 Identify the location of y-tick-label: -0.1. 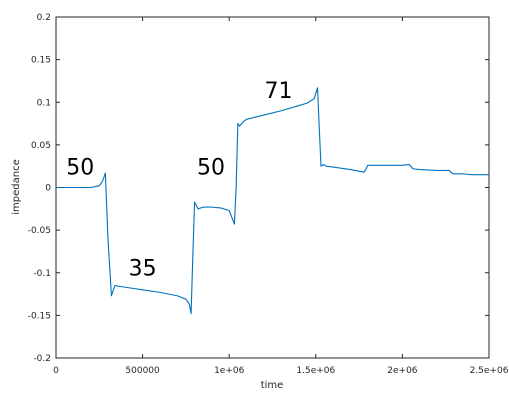
(42, 274).